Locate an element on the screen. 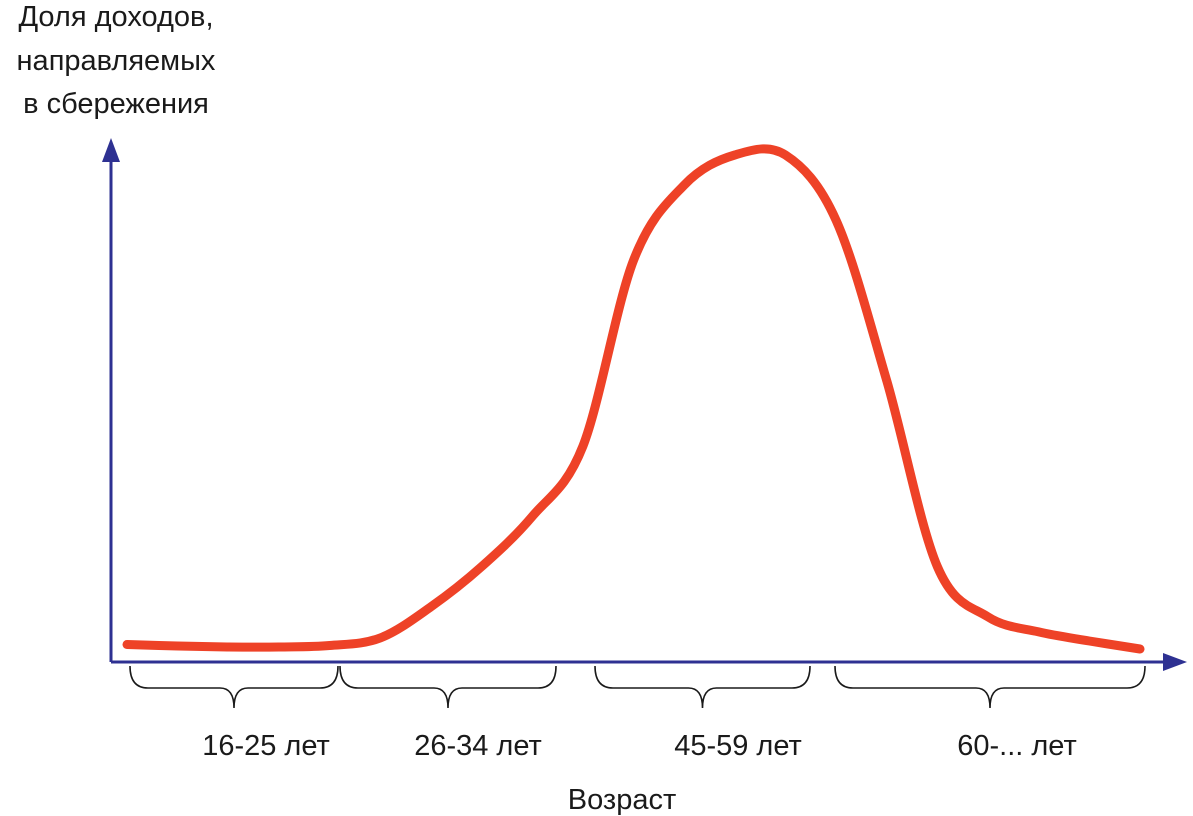 The image size is (1193, 816). y-axis-title-line-1: Доля доходов, is located at coordinates (115, 17).